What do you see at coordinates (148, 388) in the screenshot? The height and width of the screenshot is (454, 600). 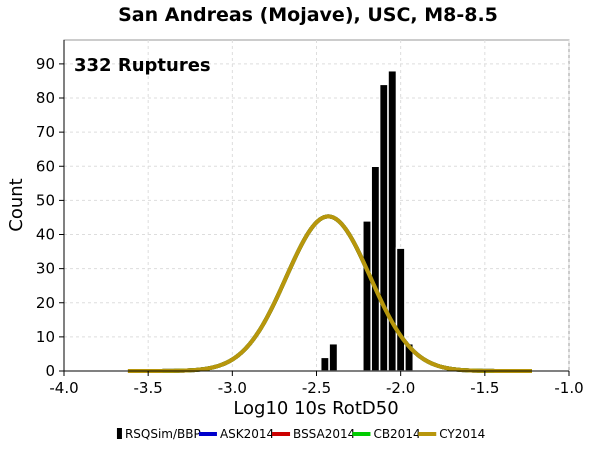 I see `x-tick-label: -3.5` at bounding box center [148, 388].